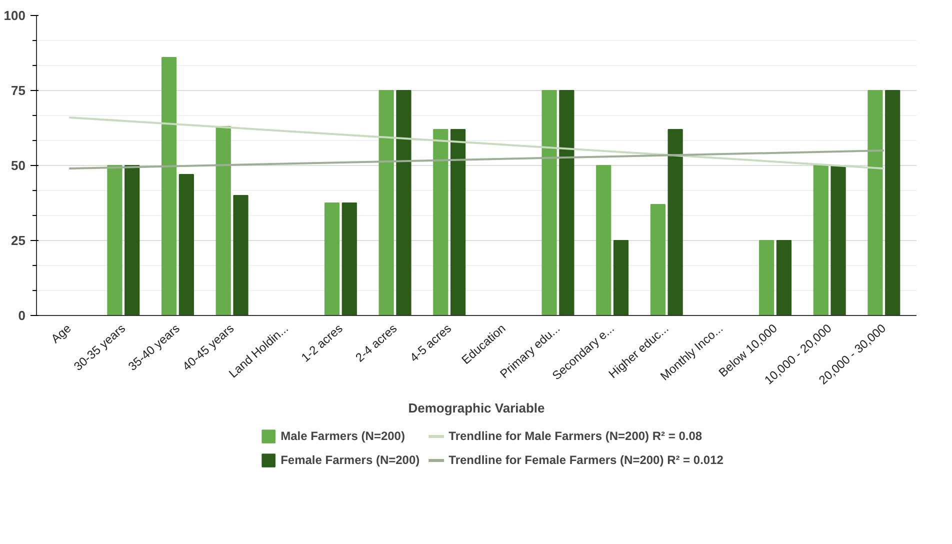 This screenshot has width=952, height=544. I want to click on legend-label: Female Farmers (N=200), so click(350, 460).